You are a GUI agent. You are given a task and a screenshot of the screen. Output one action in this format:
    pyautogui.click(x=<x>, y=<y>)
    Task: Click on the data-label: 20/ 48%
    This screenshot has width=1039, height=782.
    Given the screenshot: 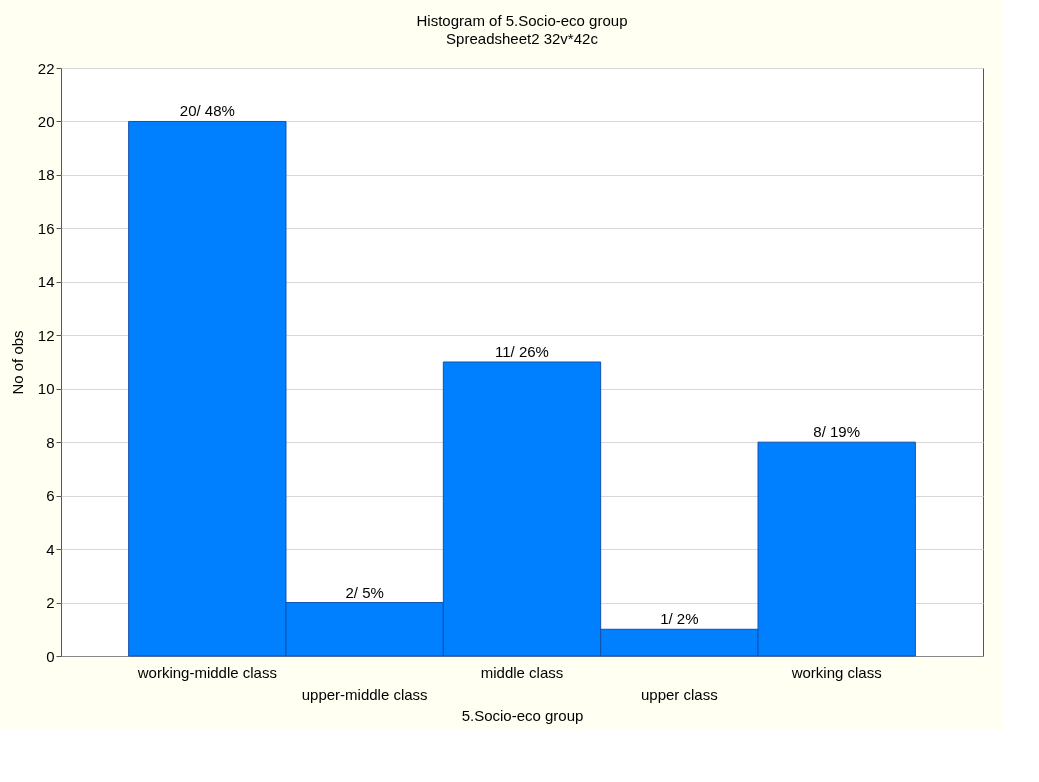 What is the action you would take?
    pyautogui.click(x=207, y=111)
    